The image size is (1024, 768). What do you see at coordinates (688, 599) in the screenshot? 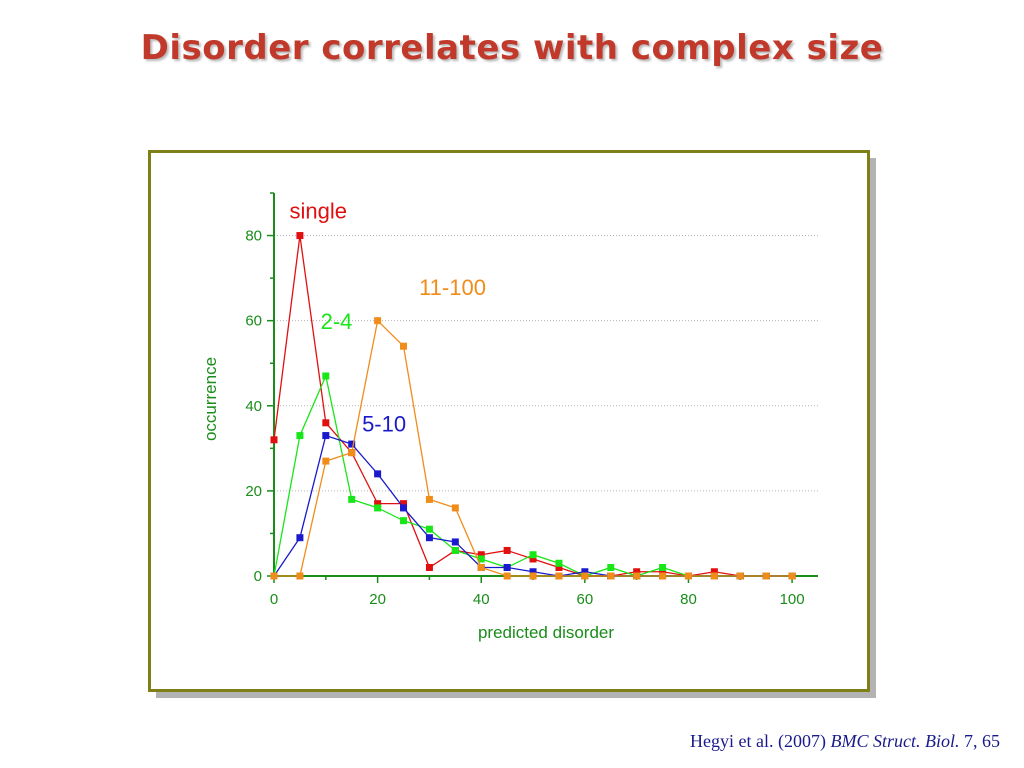
I see `x-tick-label: 80` at bounding box center [688, 599].